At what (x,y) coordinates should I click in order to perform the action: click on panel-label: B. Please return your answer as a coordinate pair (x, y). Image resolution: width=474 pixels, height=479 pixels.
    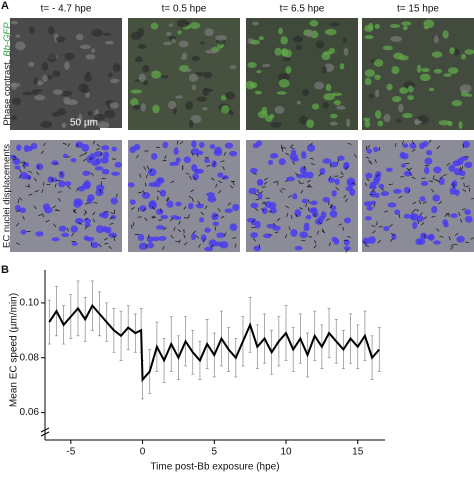
    Looking at the image, I should click on (5, 270).